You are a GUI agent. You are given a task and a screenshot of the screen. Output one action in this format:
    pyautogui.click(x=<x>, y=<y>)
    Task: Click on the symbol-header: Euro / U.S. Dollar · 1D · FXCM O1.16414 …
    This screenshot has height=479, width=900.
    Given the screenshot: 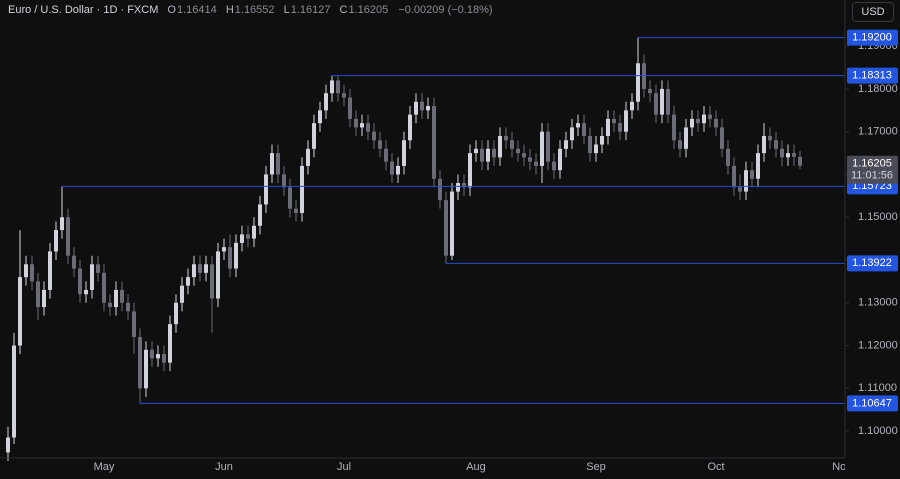 What is the action you would take?
    pyautogui.click(x=251, y=10)
    